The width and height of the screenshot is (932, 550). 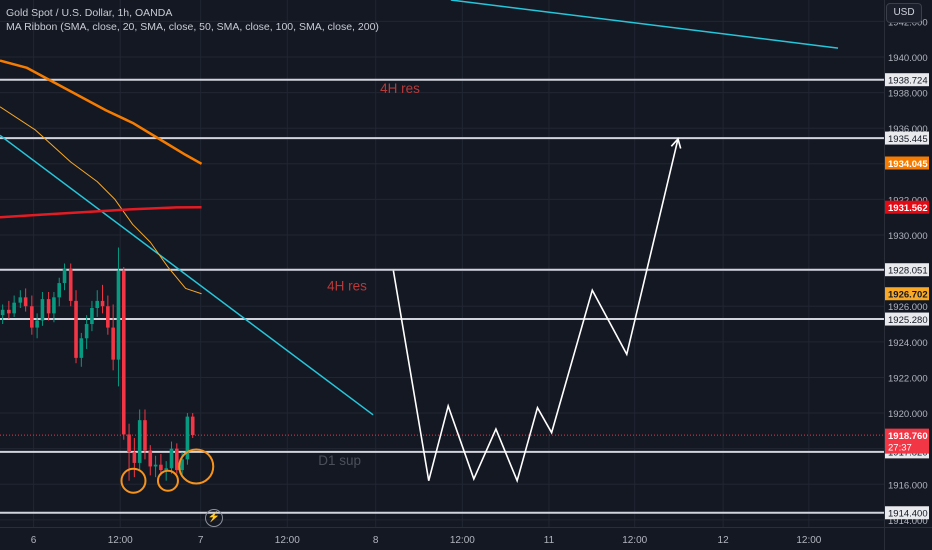 I want to click on level-price-label: 1914.400, so click(x=908, y=514).